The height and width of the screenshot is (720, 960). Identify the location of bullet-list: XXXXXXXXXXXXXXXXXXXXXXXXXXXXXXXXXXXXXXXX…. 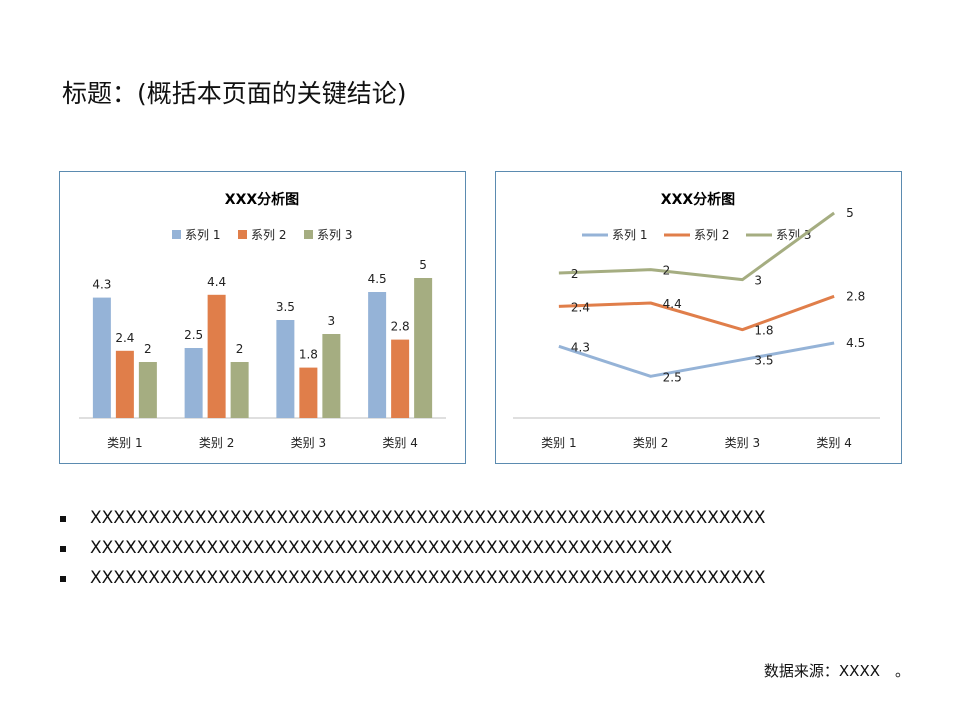
(412, 548).